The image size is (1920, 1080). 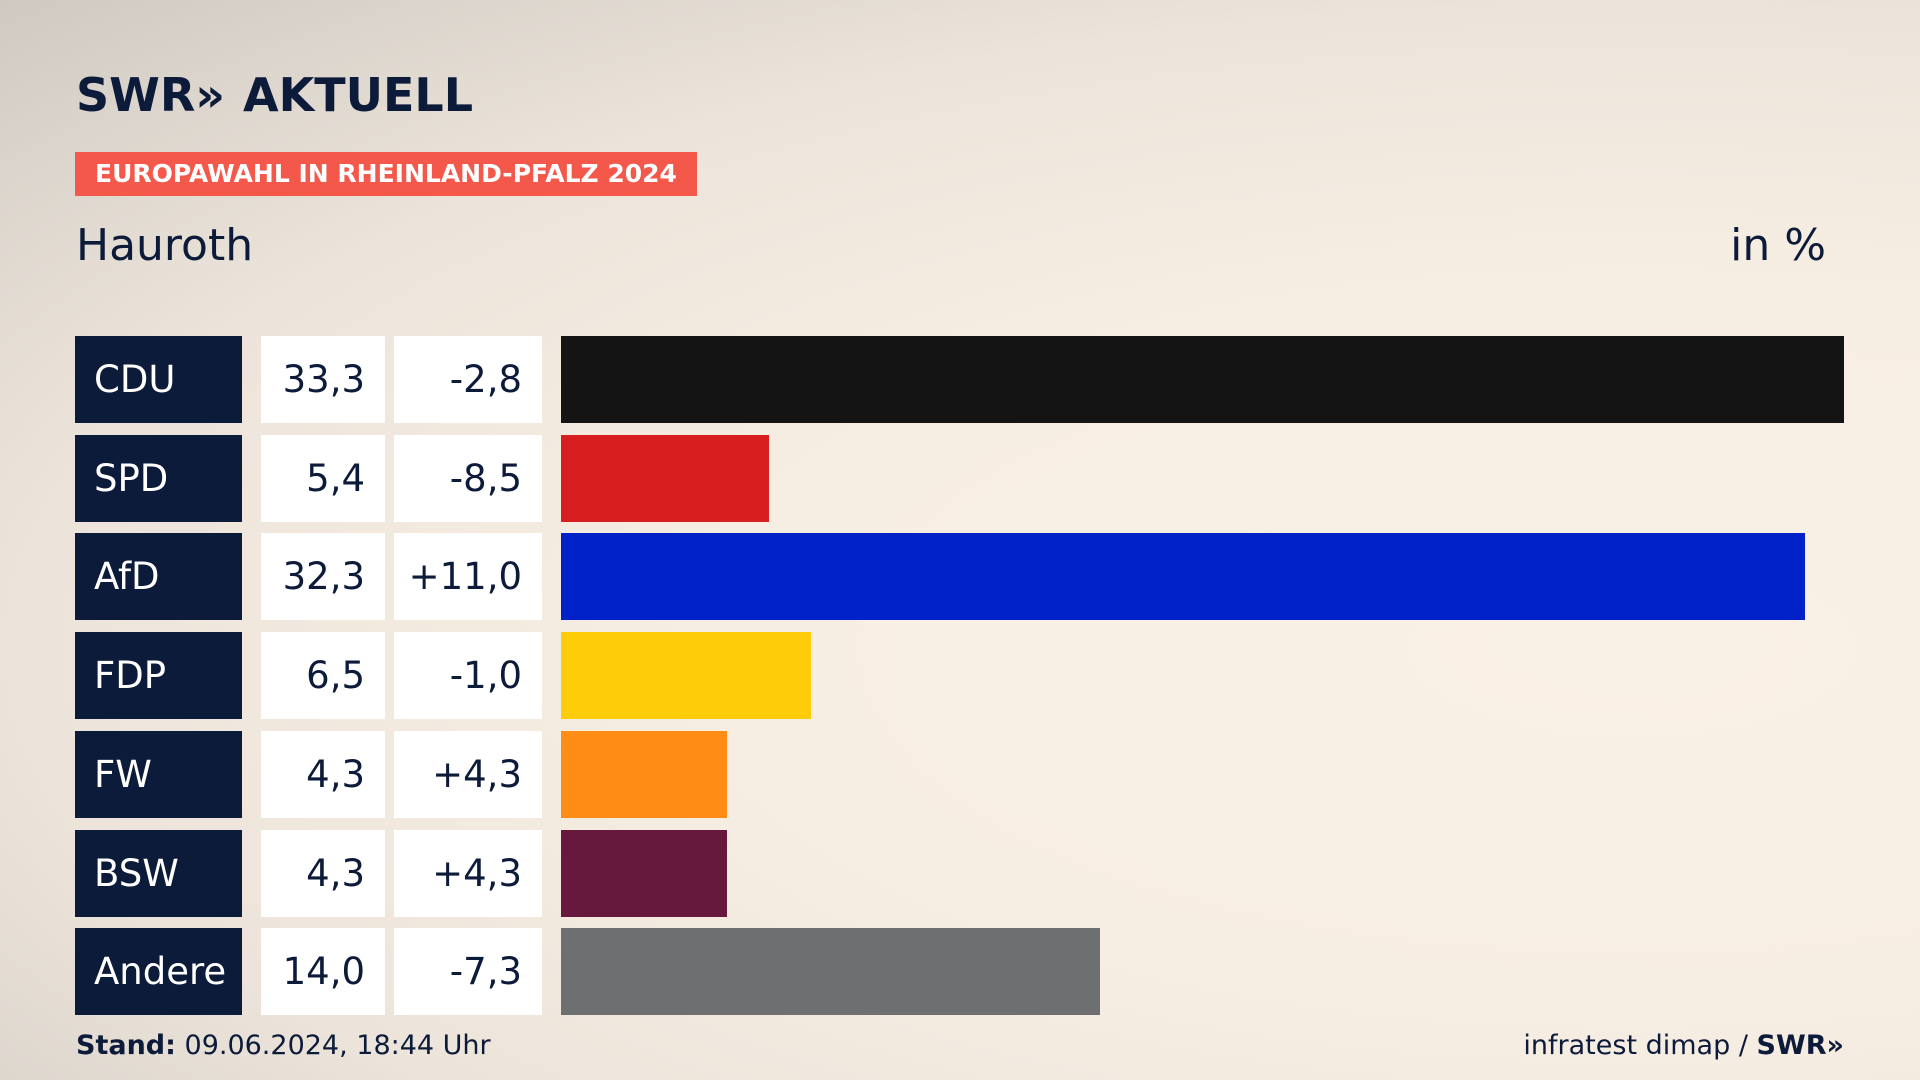 What do you see at coordinates (323, 676) in the screenshot?
I see `value-label: 6,5` at bounding box center [323, 676].